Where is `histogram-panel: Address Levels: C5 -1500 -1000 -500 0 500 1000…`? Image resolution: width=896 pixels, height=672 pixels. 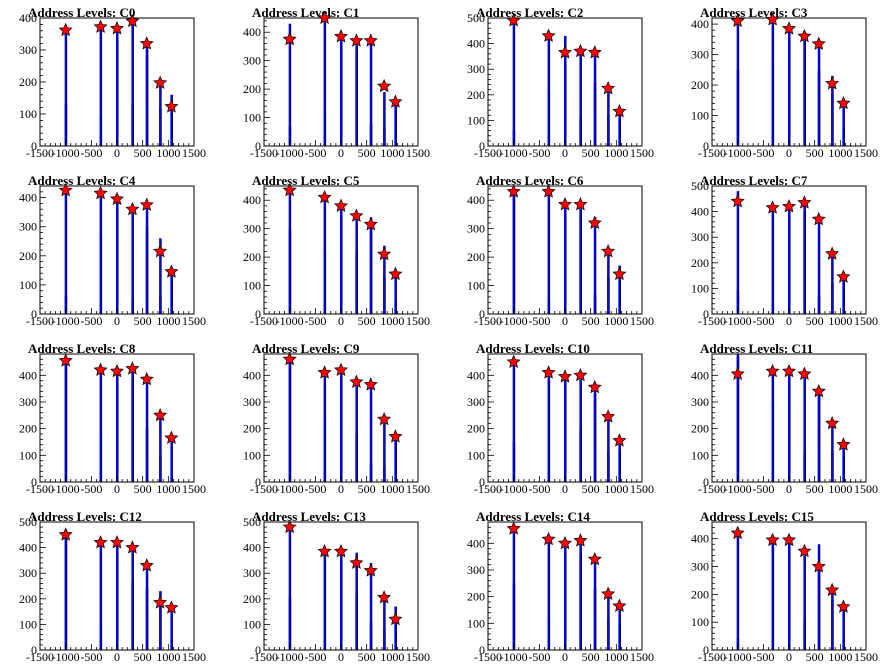
histogram-panel: Address Levels: C5 -1500 -1000 -500 0 500 1000… is located at coordinates (336, 252).